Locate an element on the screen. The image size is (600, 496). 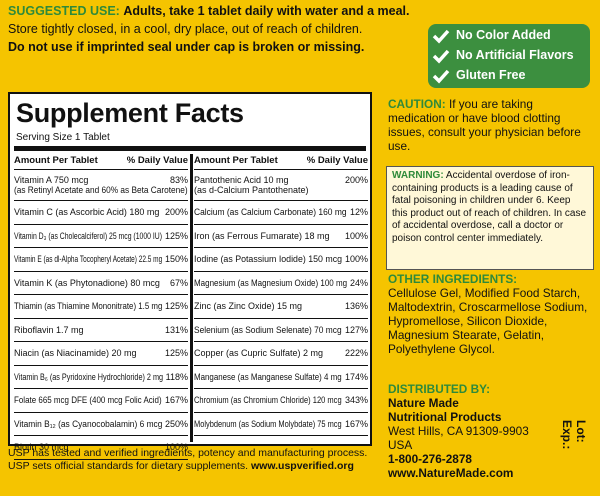
nutrient-text: Molybdenum (as Sodium Molybdate) 75 mcg is located at coordinates (268, 423).